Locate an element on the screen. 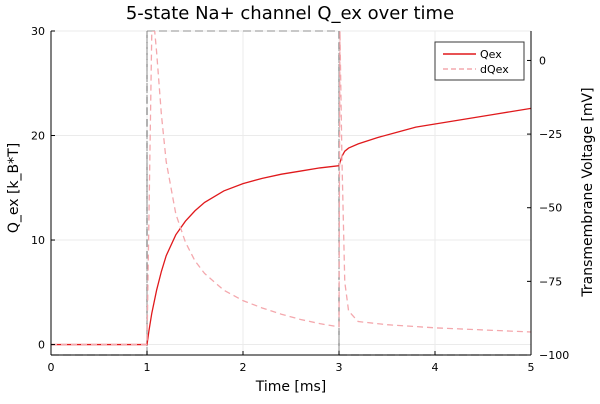 The width and height of the screenshot is (600, 404). x-tick-label: 1 is located at coordinates (147, 367).